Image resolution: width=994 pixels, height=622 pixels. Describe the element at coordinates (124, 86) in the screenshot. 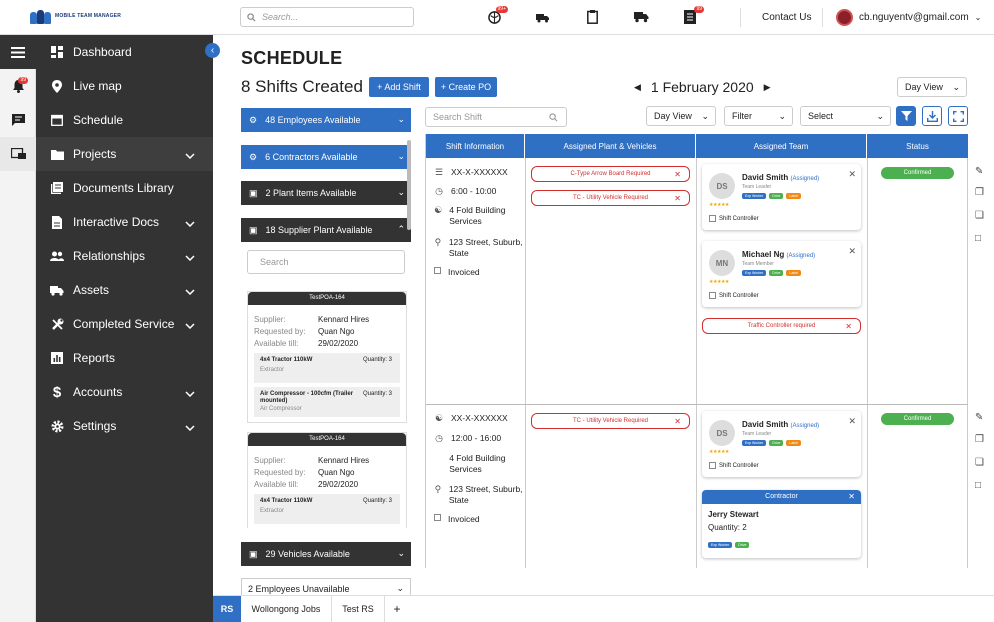

I see `sidebar-item-live-map: Live map` at that location.